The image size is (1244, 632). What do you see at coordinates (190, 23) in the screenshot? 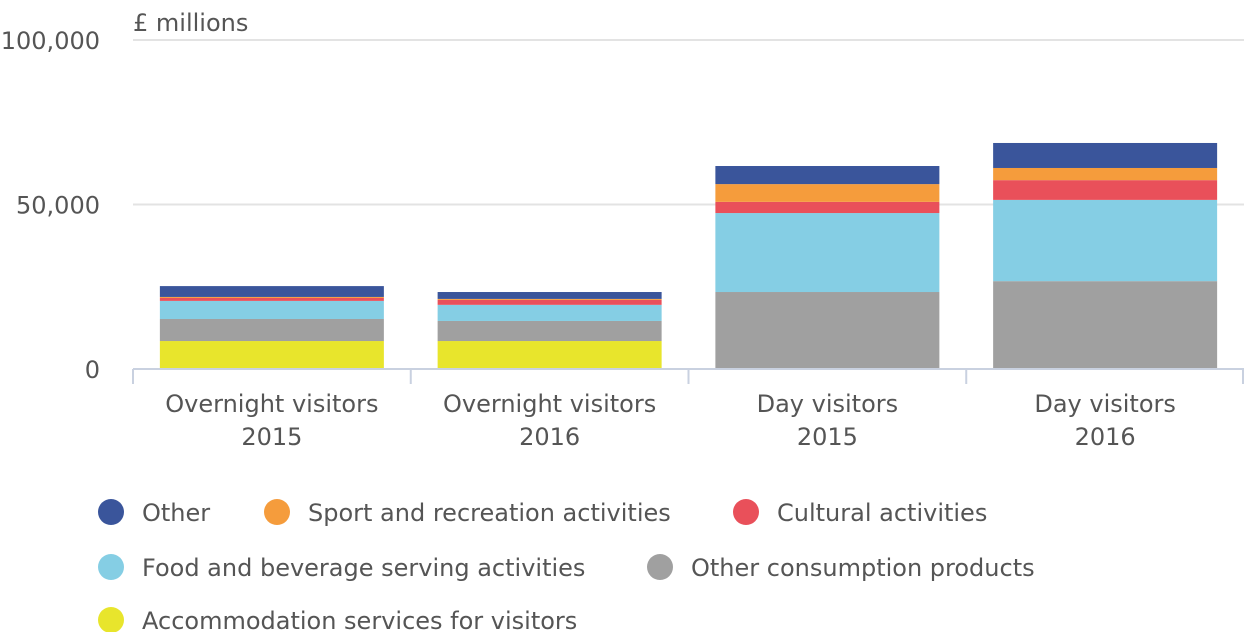
I see `axis-label: £ millions` at bounding box center [190, 23].